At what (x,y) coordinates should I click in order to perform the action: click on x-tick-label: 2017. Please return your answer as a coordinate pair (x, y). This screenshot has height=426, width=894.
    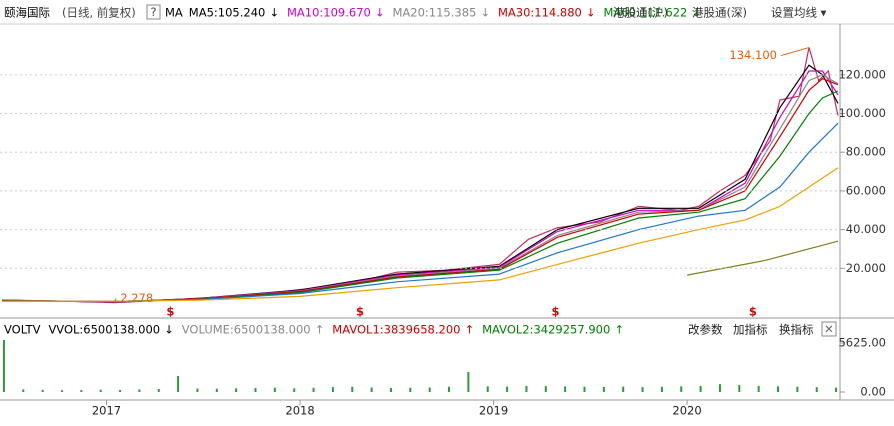
    Looking at the image, I should click on (106, 411).